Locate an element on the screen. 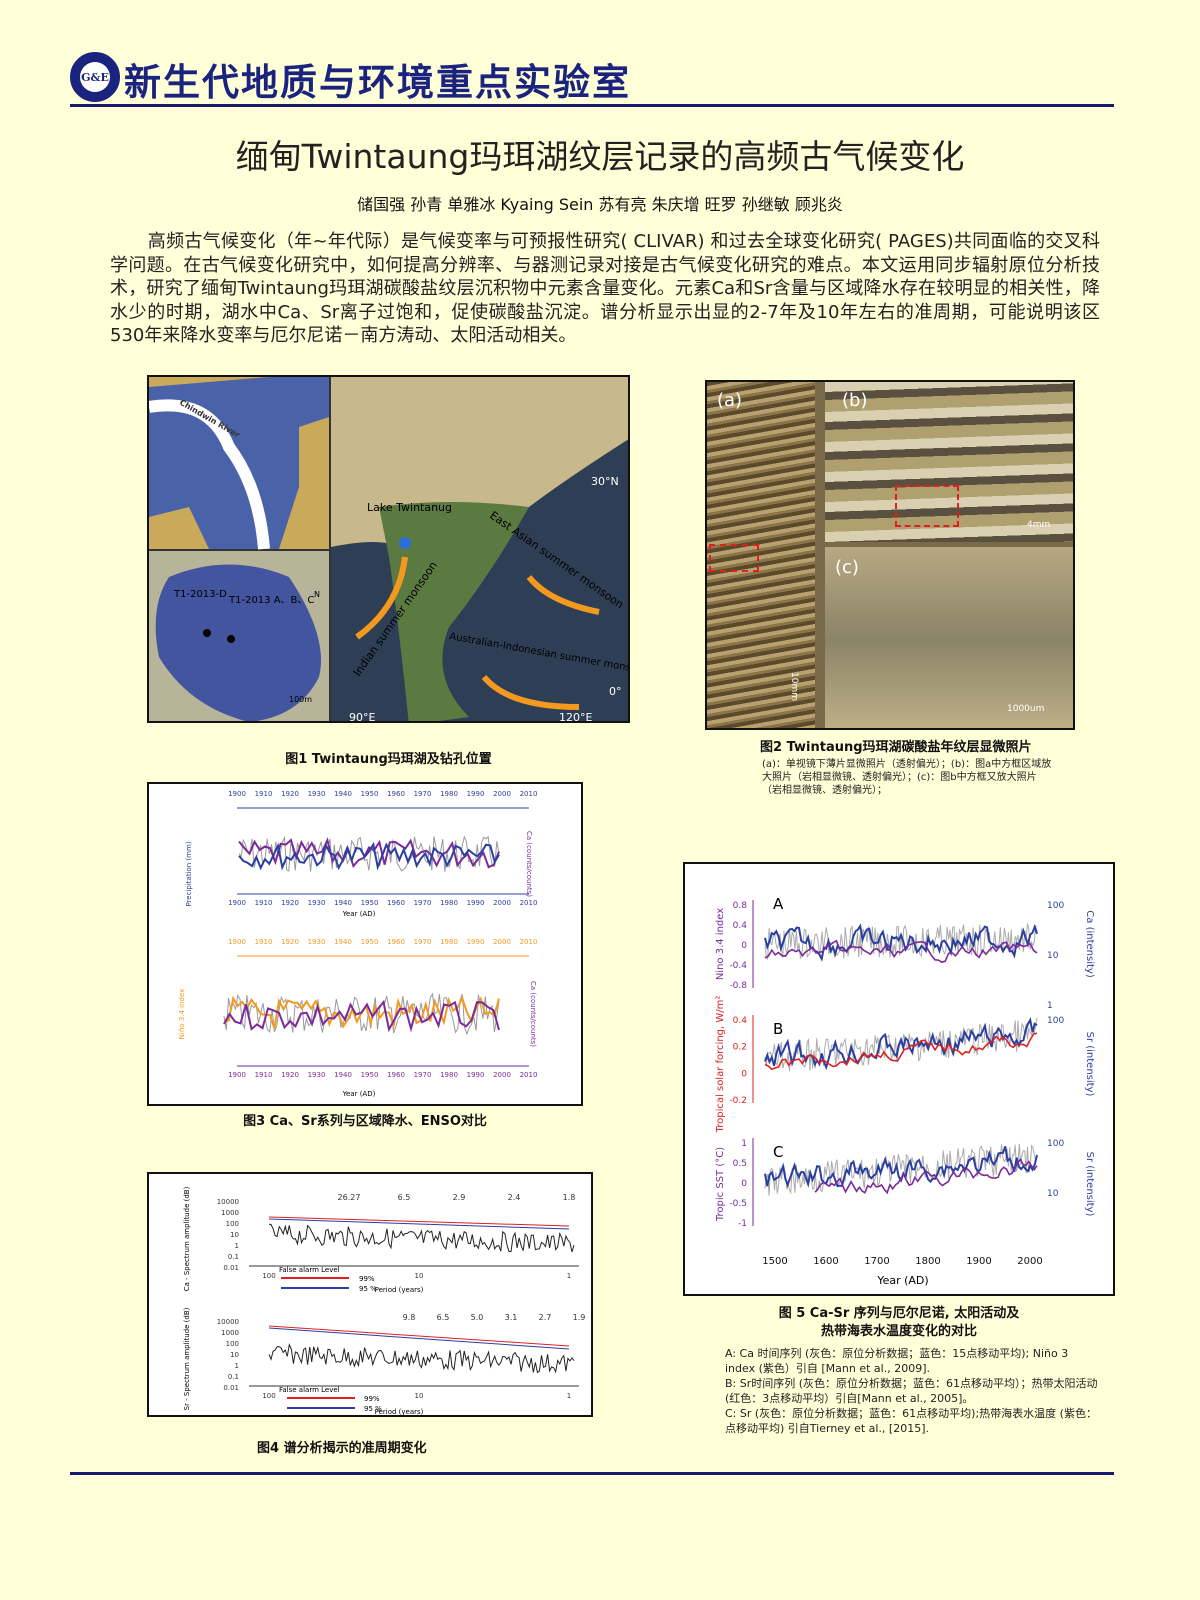 Image resolution: width=1200 pixels, height=1600 pixels. fig5-ytick-C: 0 is located at coordinates (744, 1184).